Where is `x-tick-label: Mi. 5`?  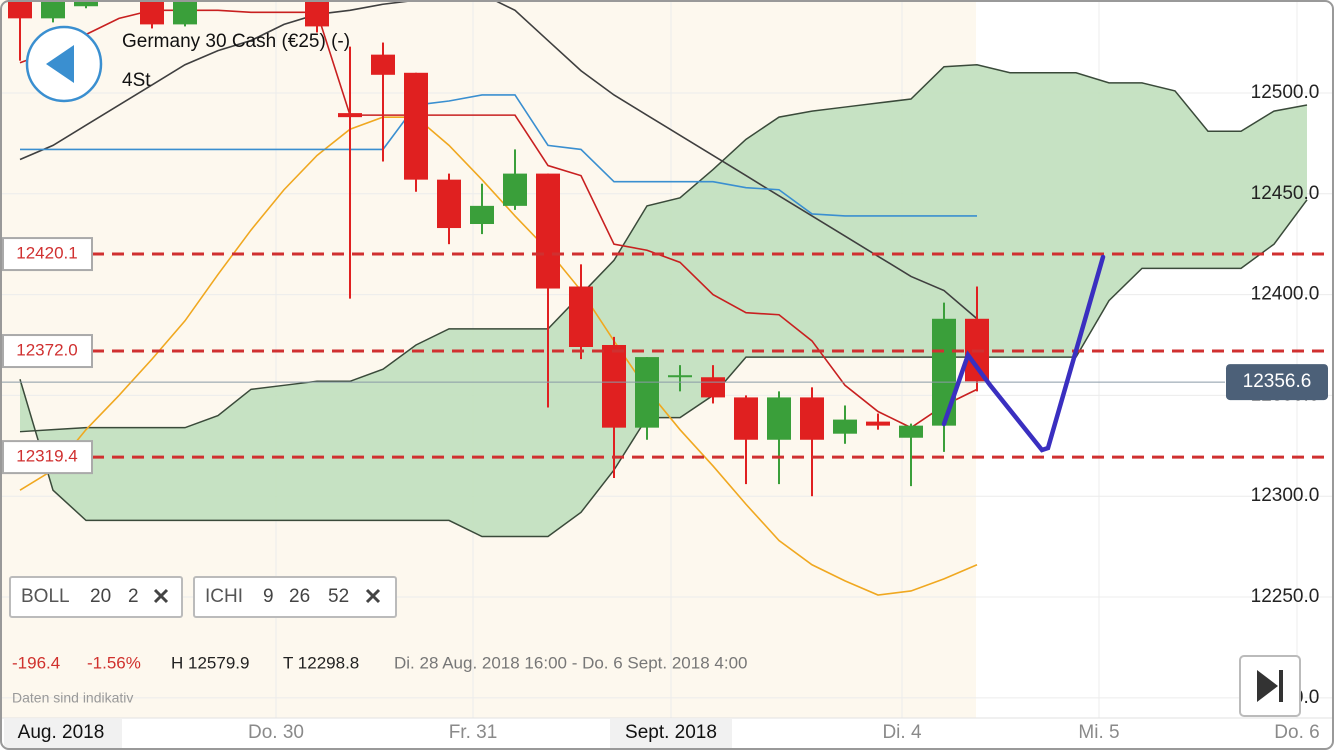 x-tick-label: Mi. 5 is located at coordinates (1098, 732).